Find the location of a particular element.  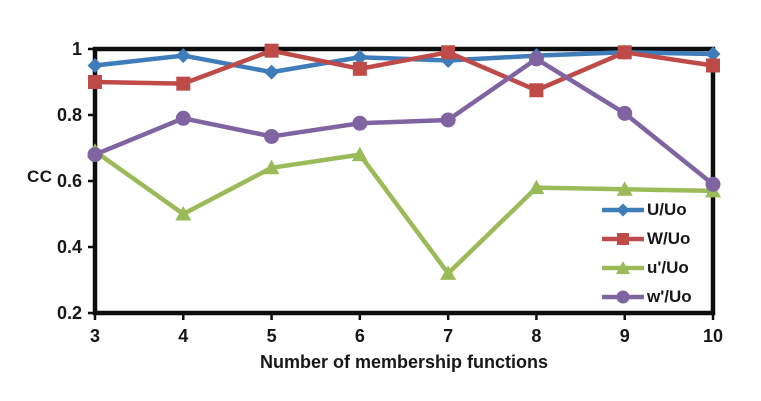

x-axis-title: Number of membership functions is located at coordinates (404, 362).